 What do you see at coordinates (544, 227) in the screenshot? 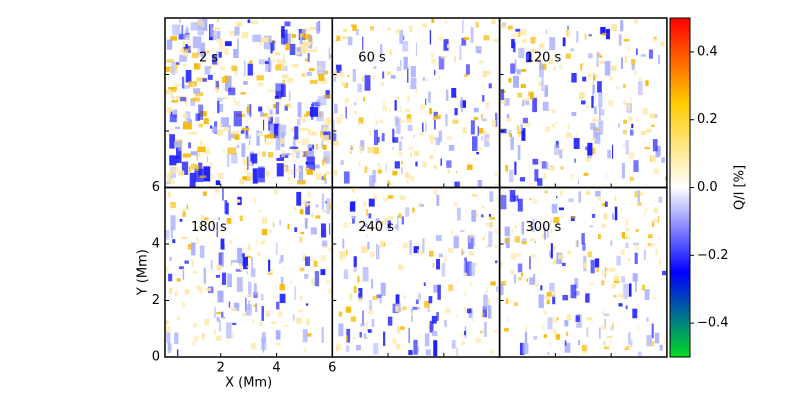
I see `panel-label: 300 s` at bounding box center [544, 227].